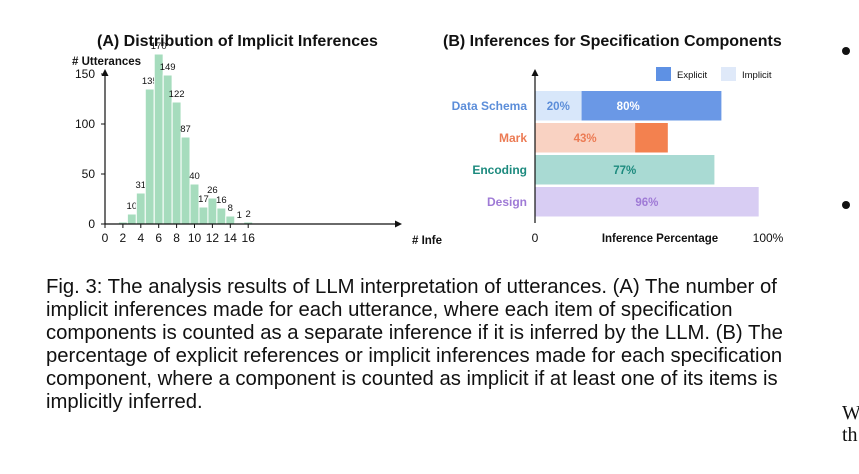 This screenshot has height=474, width=859. Describe the element at coordinates (91, 224) in the screenshot. I see `chart-a-y-tick-label: 0` at that location.